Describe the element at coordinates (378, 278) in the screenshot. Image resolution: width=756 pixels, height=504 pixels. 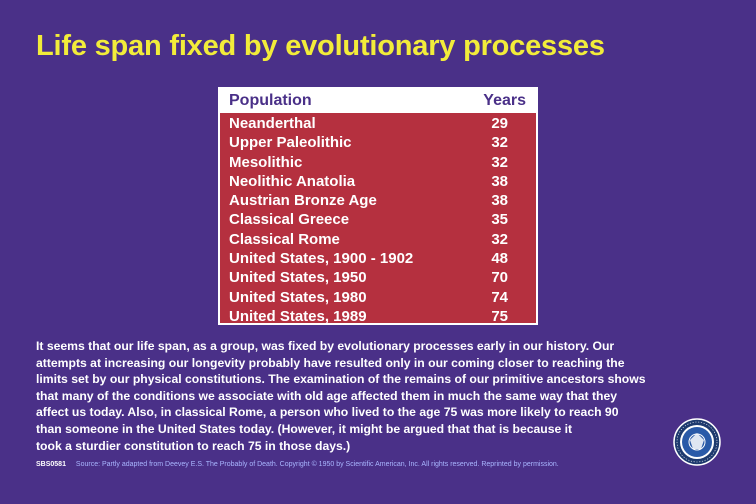
I see `table-row: United States, 1950 70` at that location.